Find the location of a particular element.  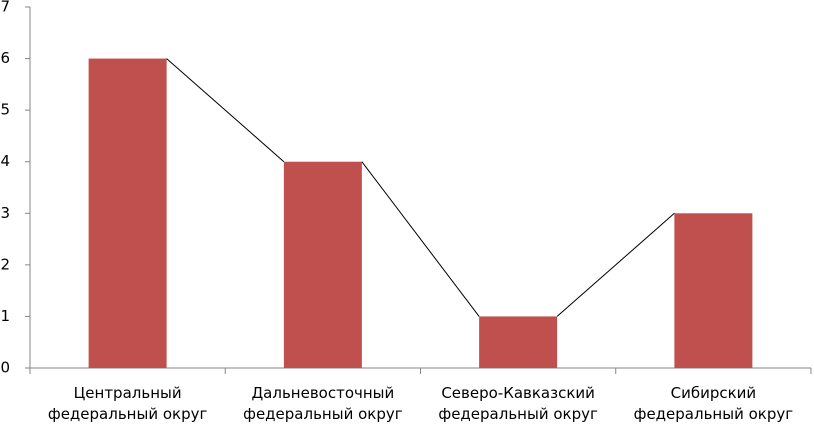

y-tick-label: 1 is located at coordinates (5, 316).